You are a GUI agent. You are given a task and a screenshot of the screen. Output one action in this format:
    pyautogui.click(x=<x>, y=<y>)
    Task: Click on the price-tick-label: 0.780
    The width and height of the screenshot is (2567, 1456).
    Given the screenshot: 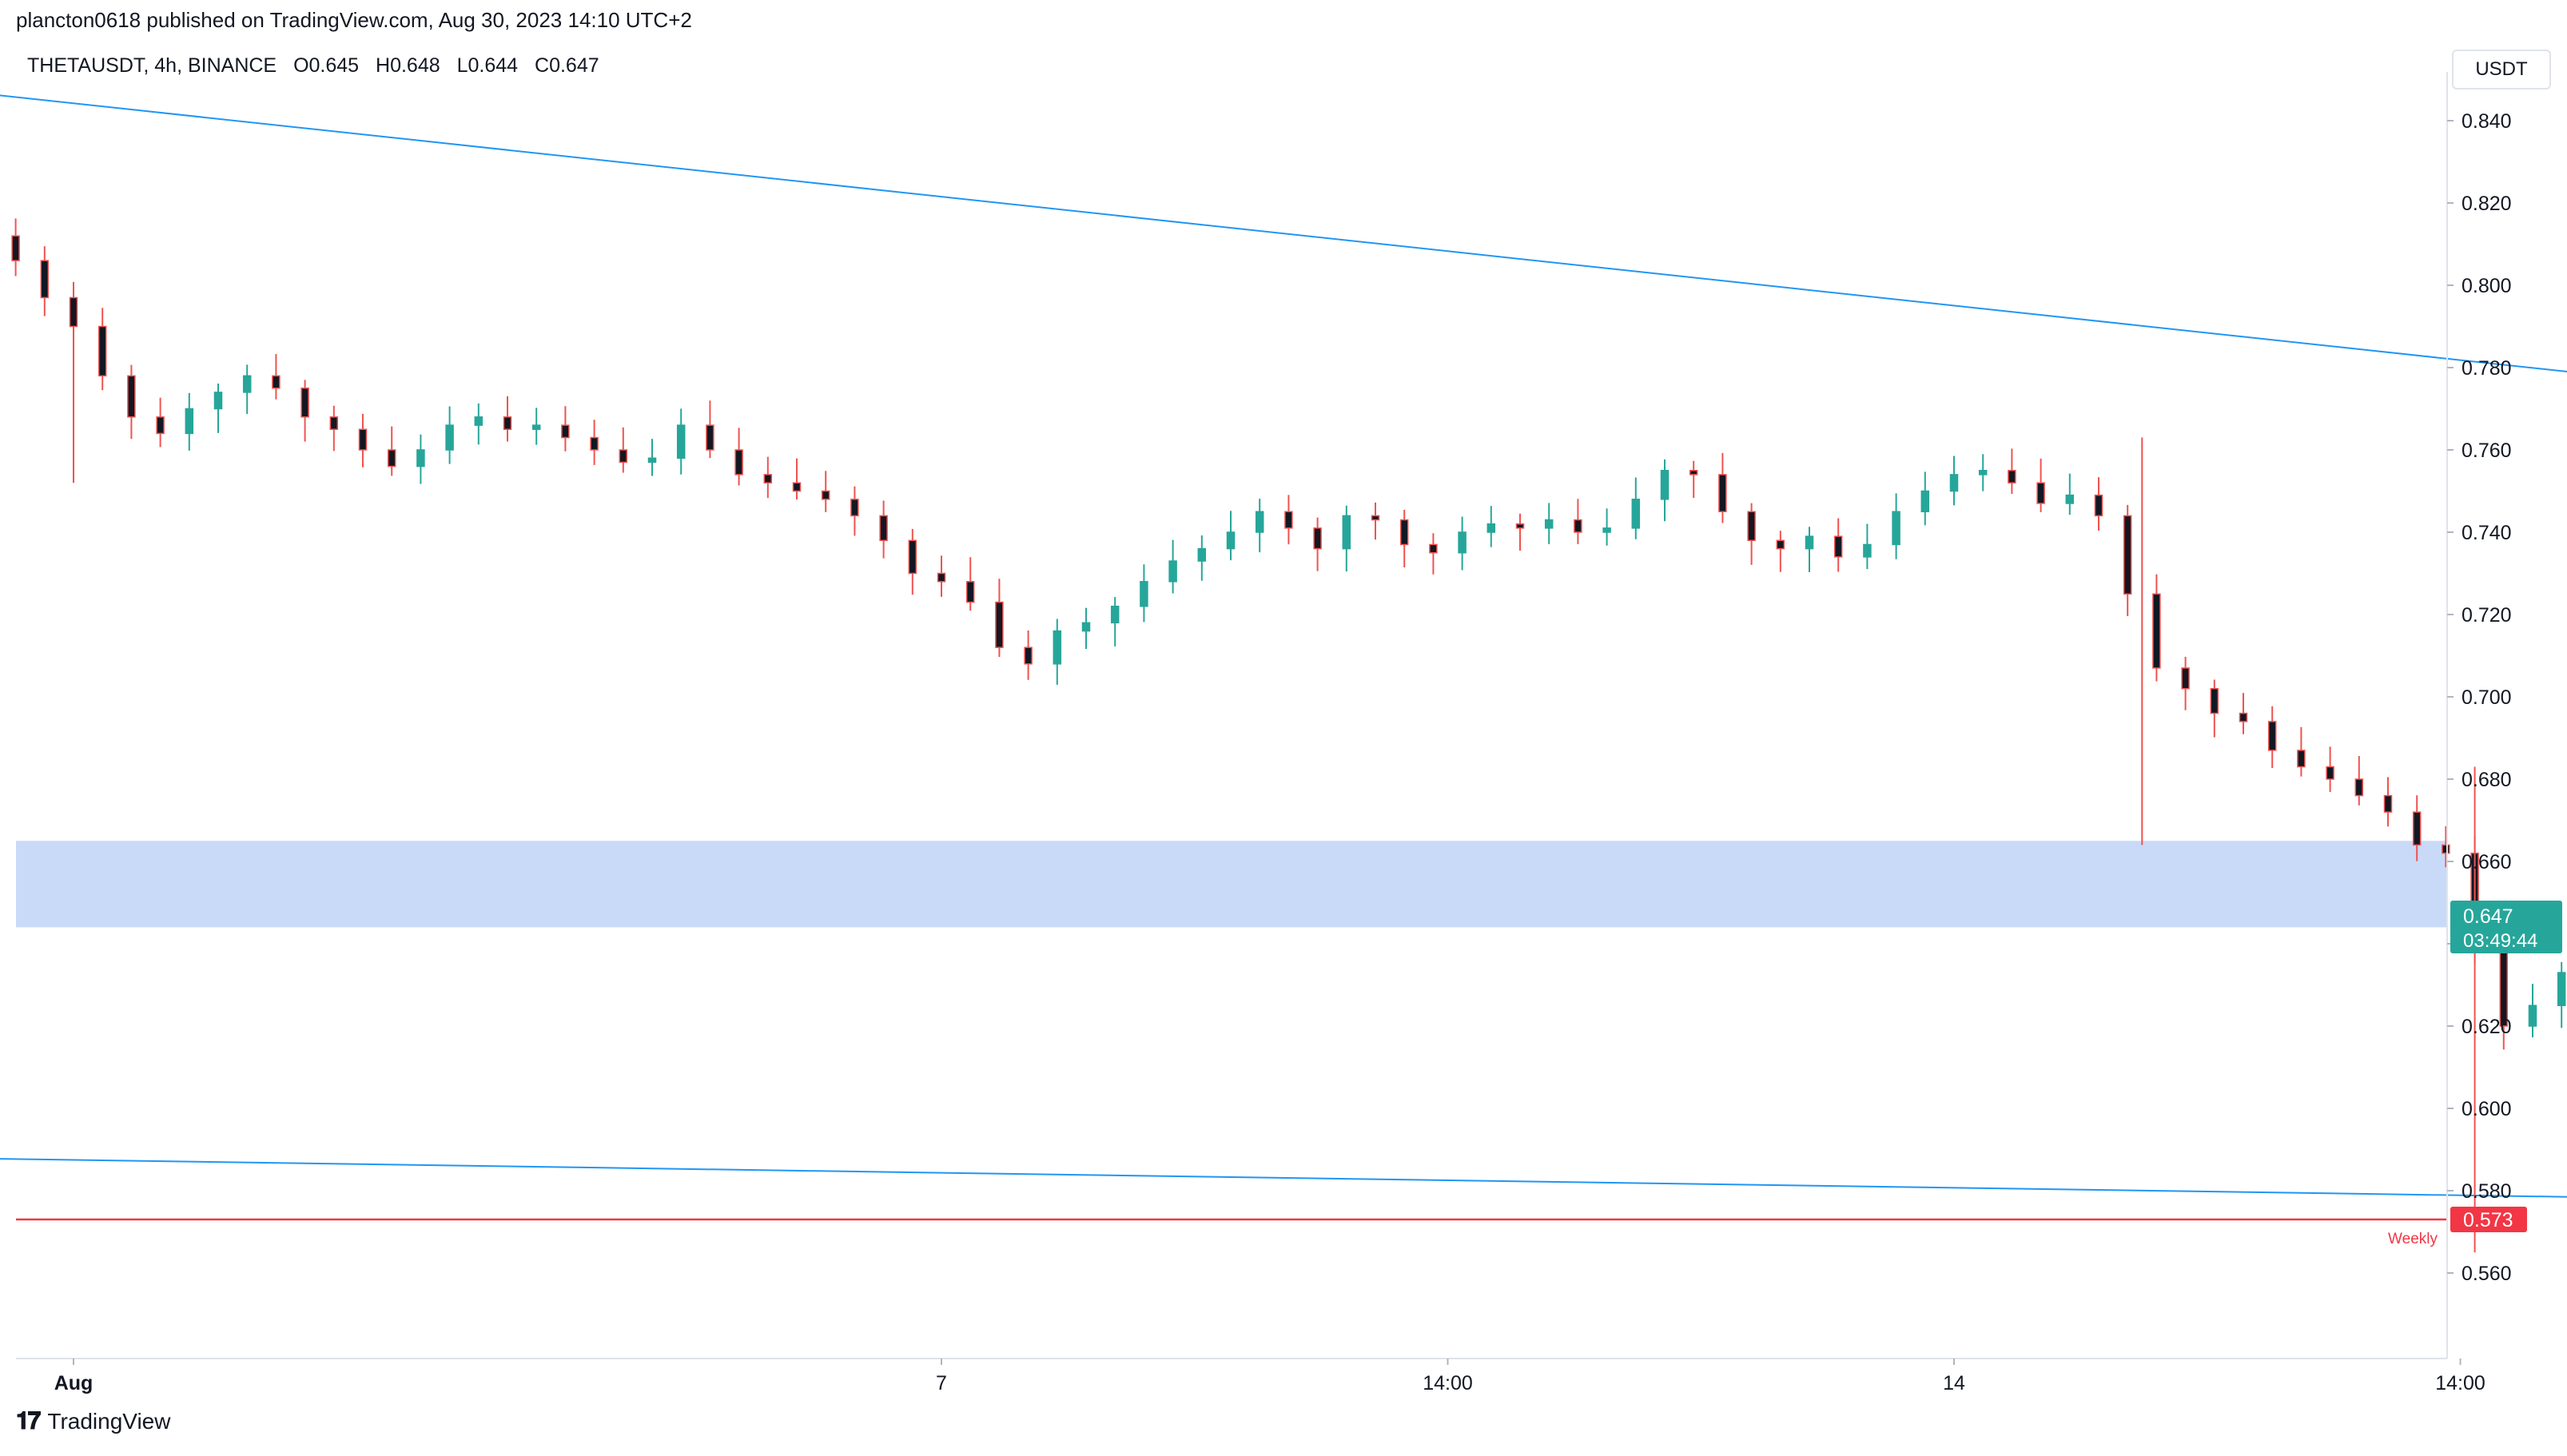 What is the action you would take?
    pyautogui.click(x=2487, y=368)
    